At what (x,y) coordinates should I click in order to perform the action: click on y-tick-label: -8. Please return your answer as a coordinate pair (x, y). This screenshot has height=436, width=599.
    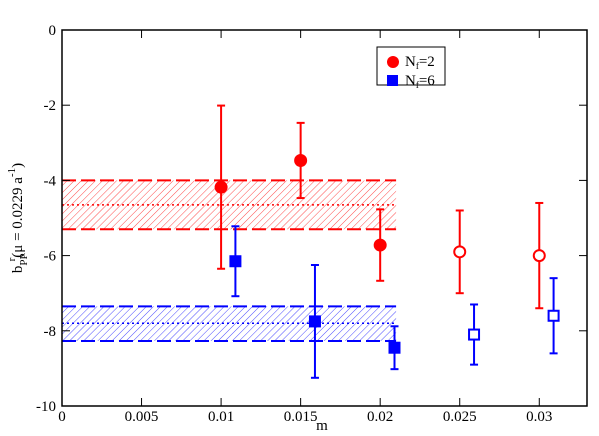
    Looking at the image, I should click on (50, 332).